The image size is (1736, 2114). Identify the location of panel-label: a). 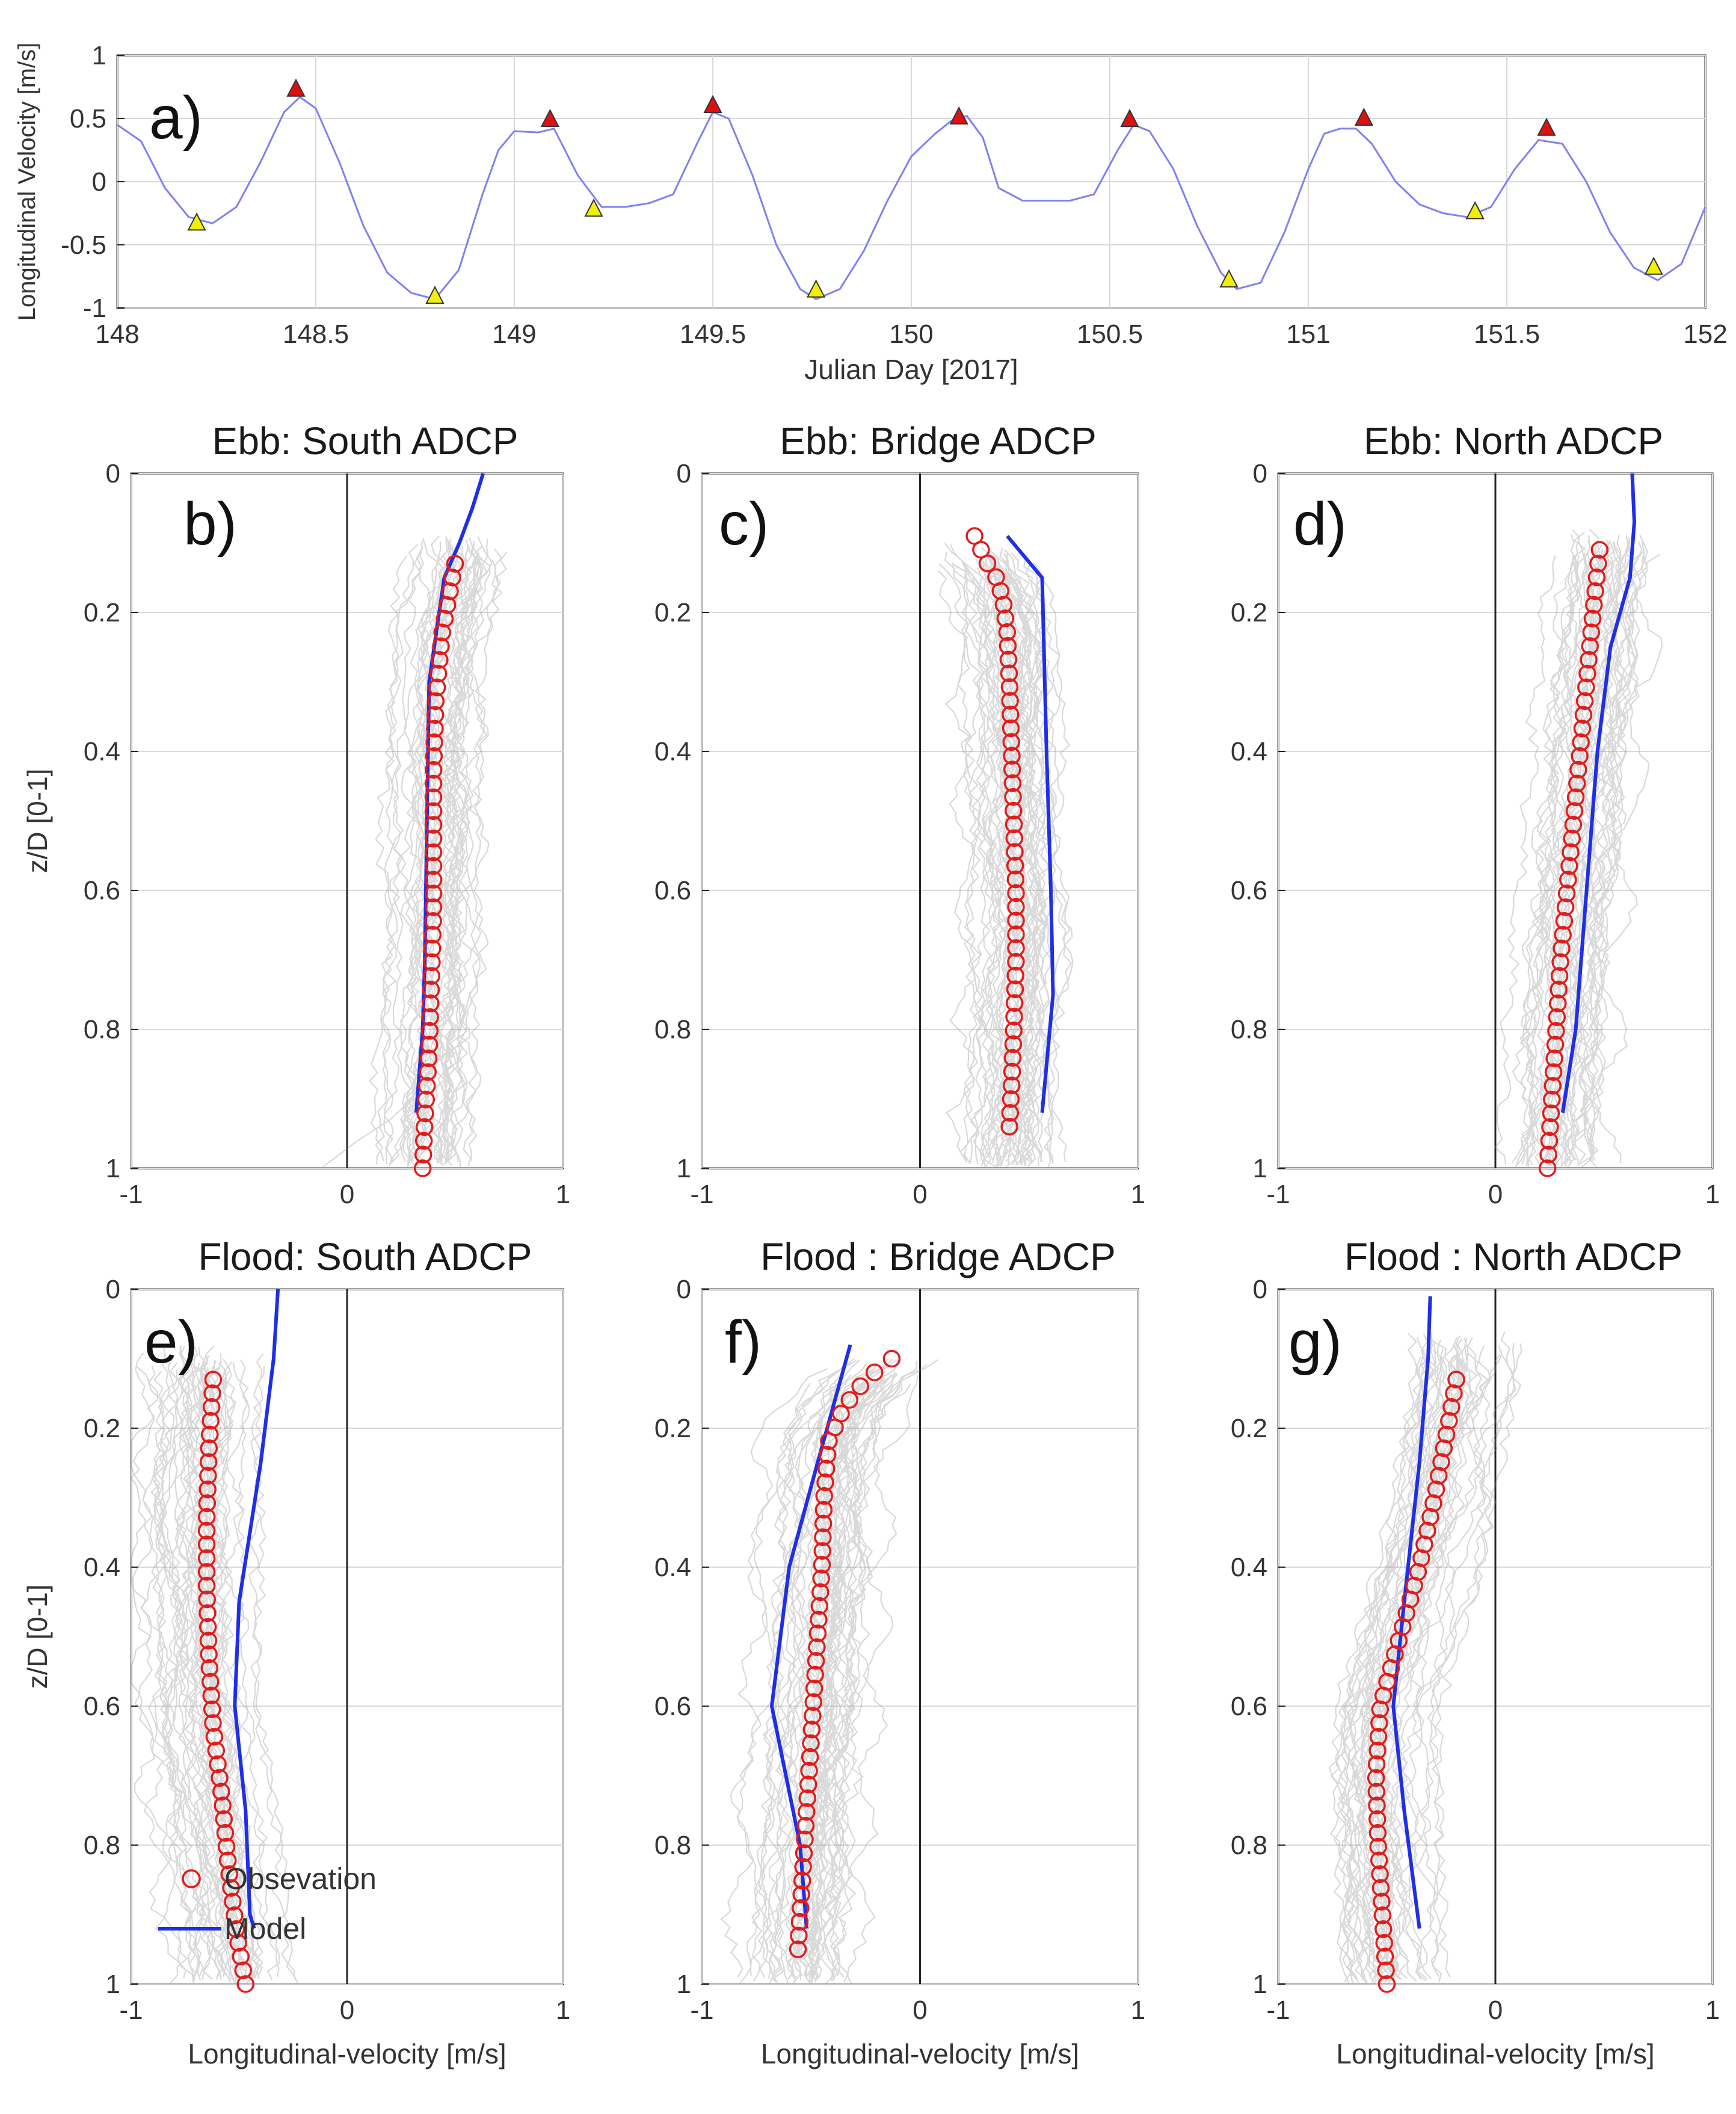
(176, 118).